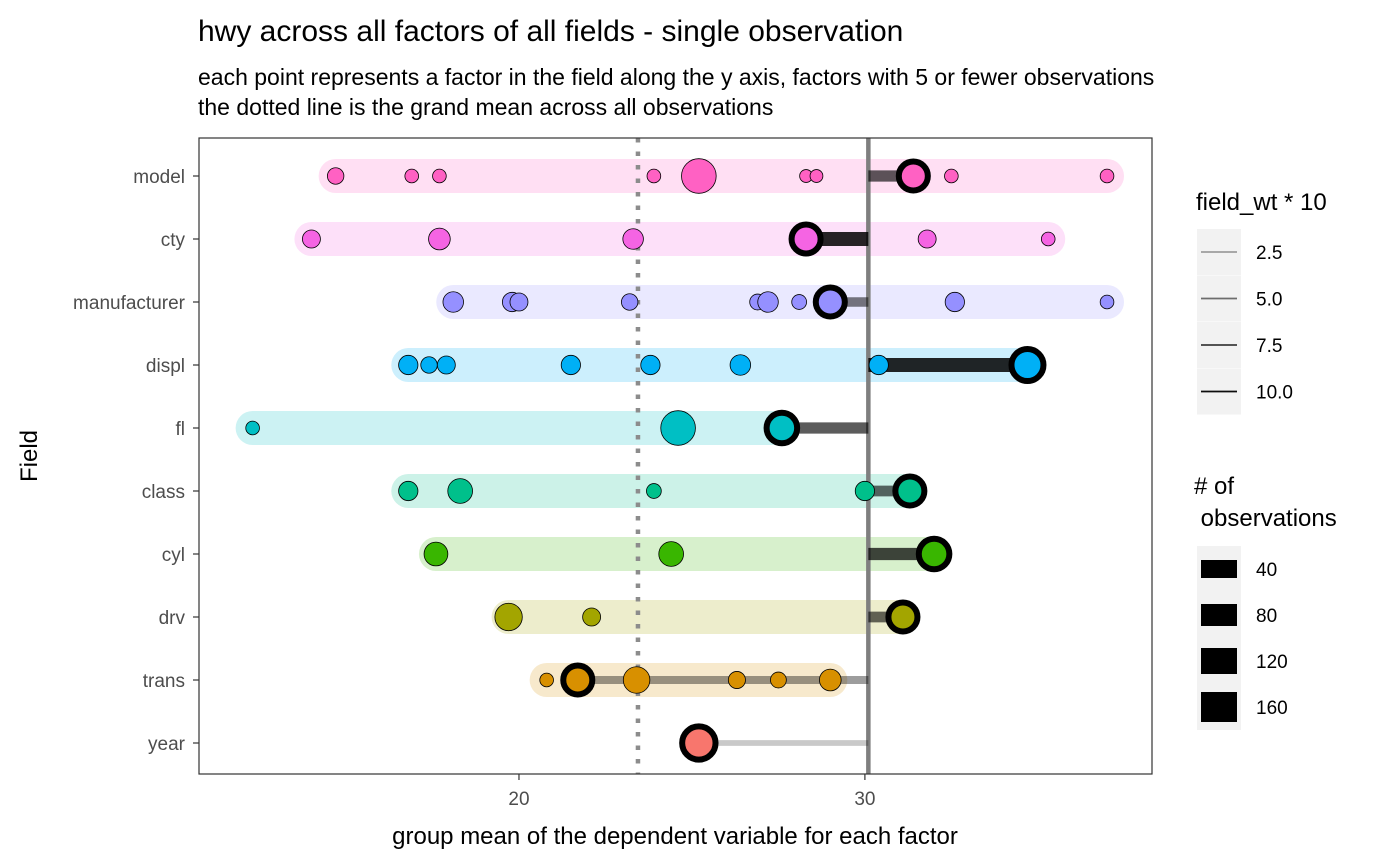 The width and height of the screenshot is (1400, 866). What do you see at coordinates (910, 491) in the screenshot?
I see `observation-point-class` at bounding box center [910, 491].